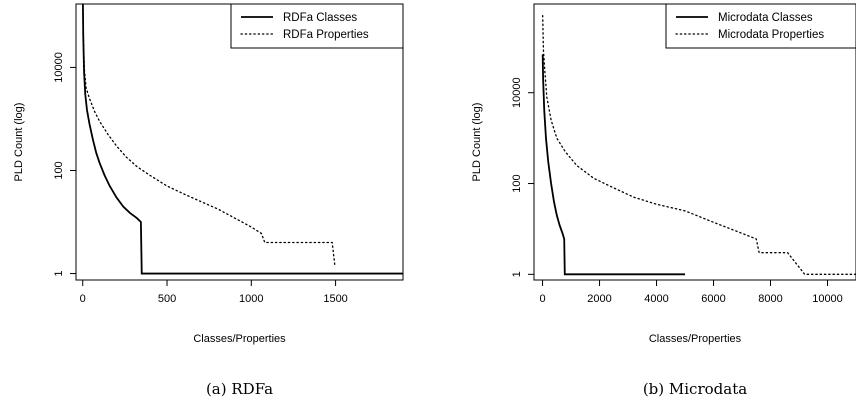  I want to click on x-tick-label: 8000, so click(770, 299).